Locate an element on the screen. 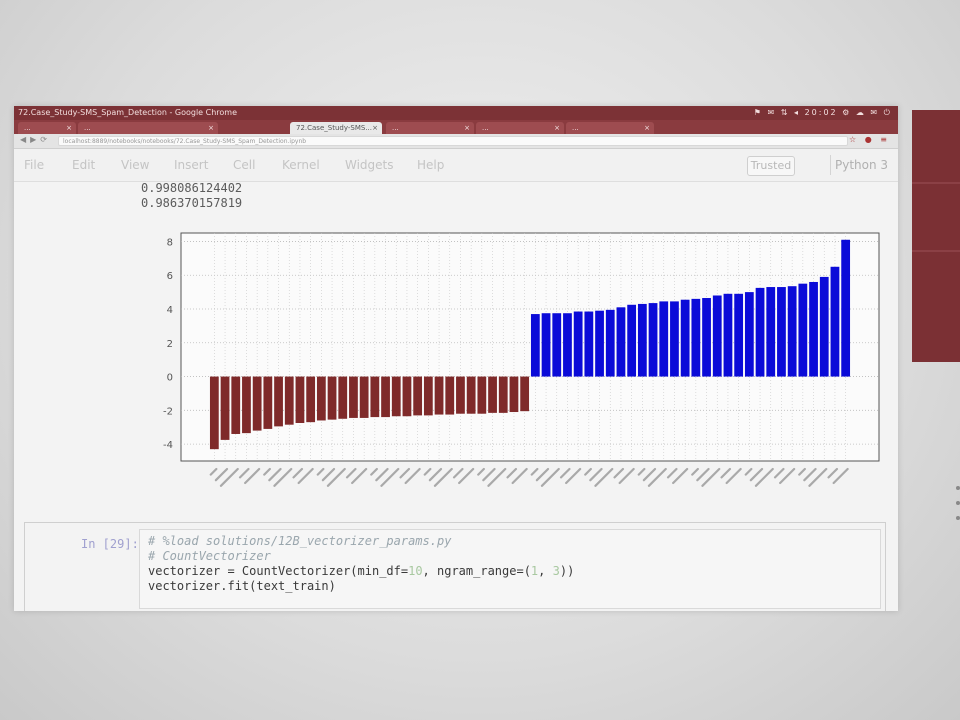  menu-widgets: Widgets is located at coordinates (369, 165).